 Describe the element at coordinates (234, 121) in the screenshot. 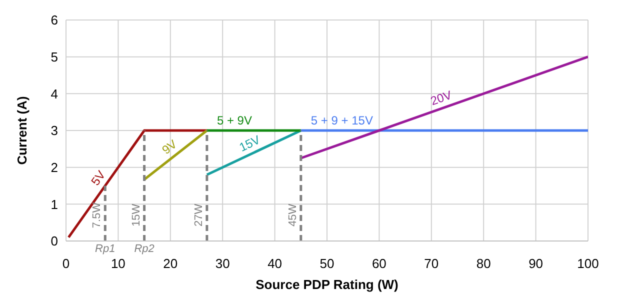

I see `series-label: 5 + 9V` at that location.